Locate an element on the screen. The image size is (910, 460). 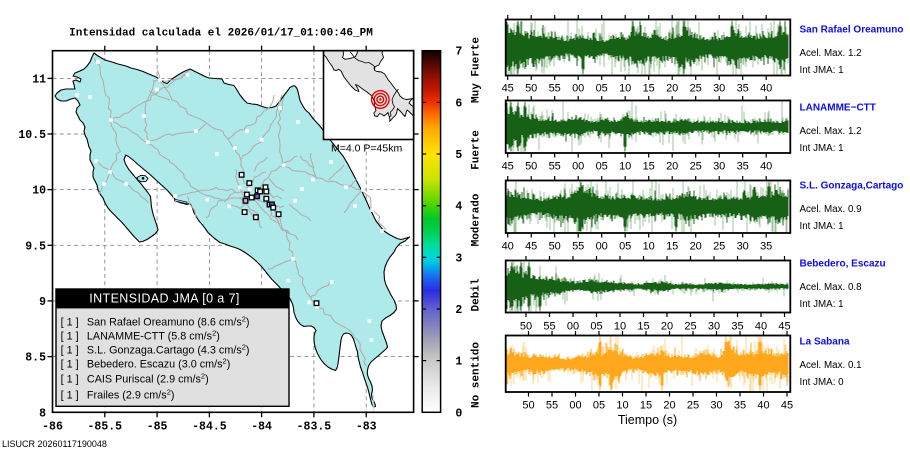
svg-text: -83 is located at coordinates (366, 427).